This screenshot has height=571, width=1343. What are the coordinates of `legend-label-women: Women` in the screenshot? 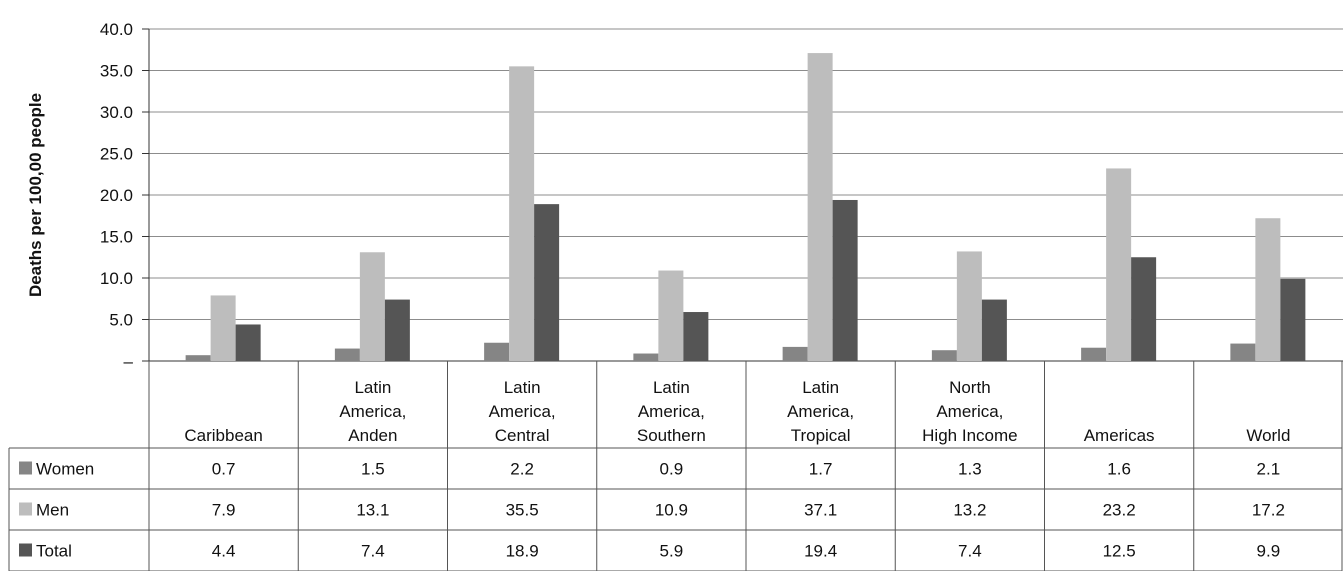 It's located at (65, 469).